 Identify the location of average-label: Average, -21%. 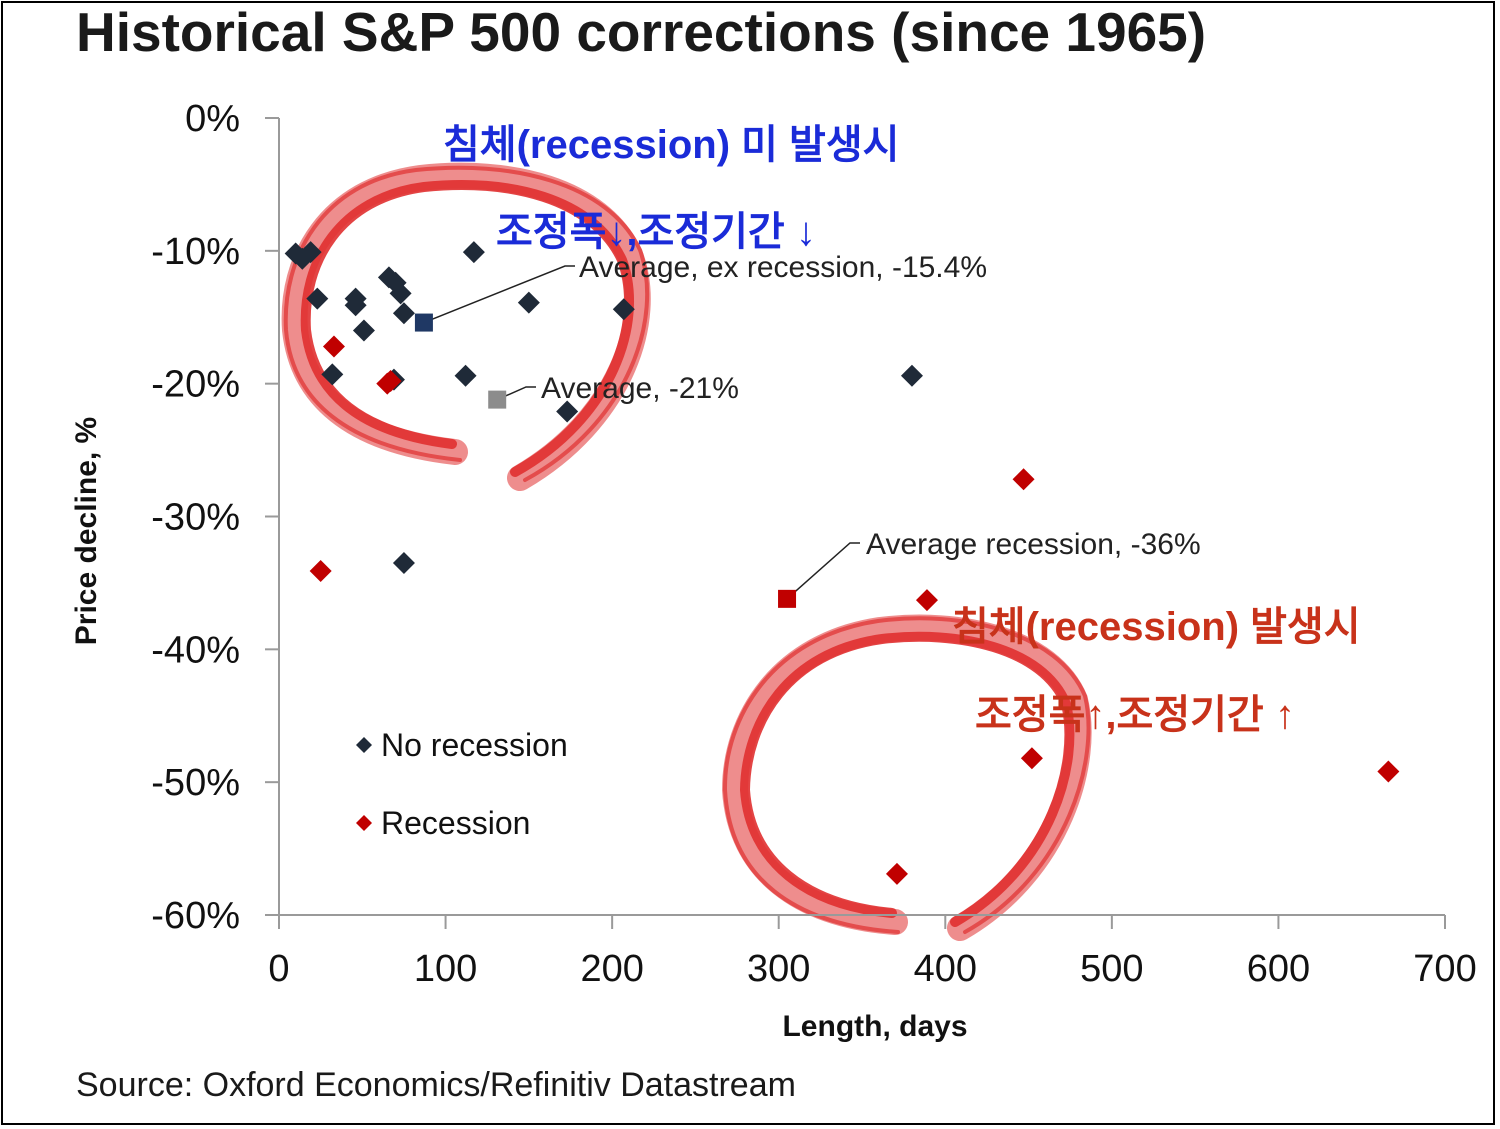
(640, 388).